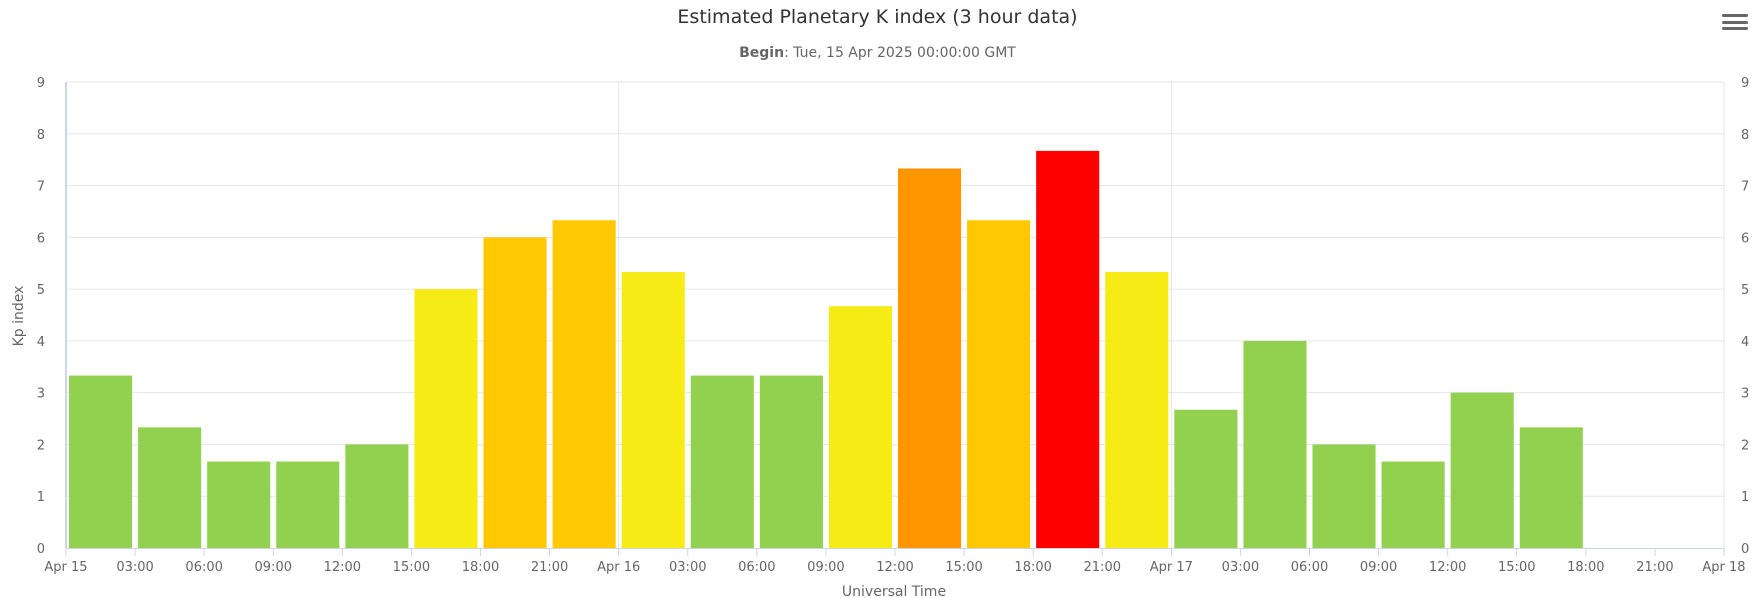 The width and height of the screenshot is (1755, 598). I want to click on y-tick-label-right: 0, so click(1745, 549).